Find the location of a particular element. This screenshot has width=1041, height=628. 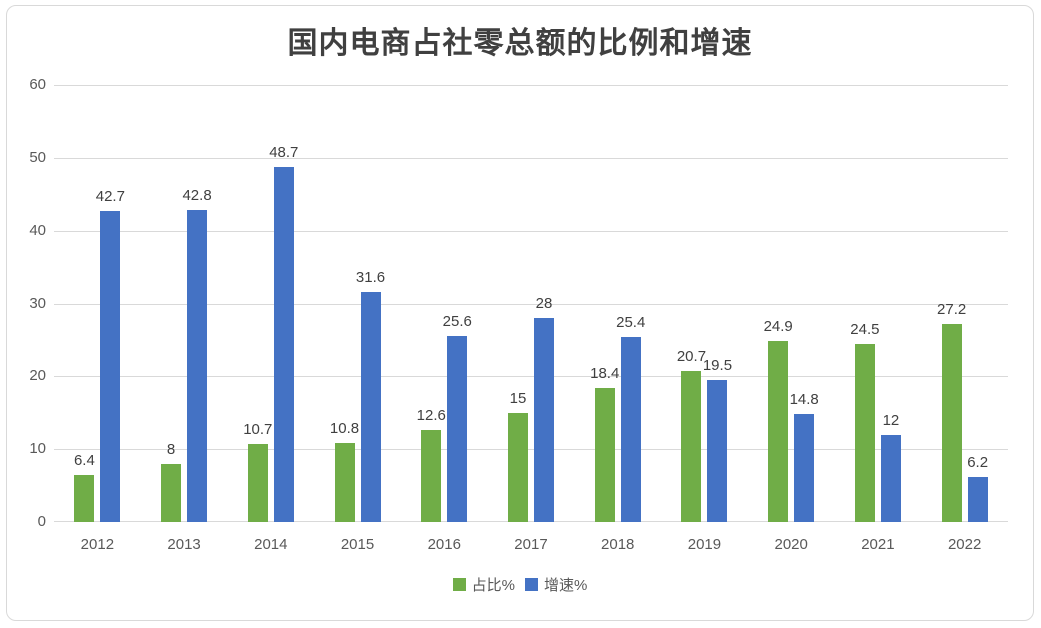

bar-proportion-2020 is located at coordinates (778, 431).